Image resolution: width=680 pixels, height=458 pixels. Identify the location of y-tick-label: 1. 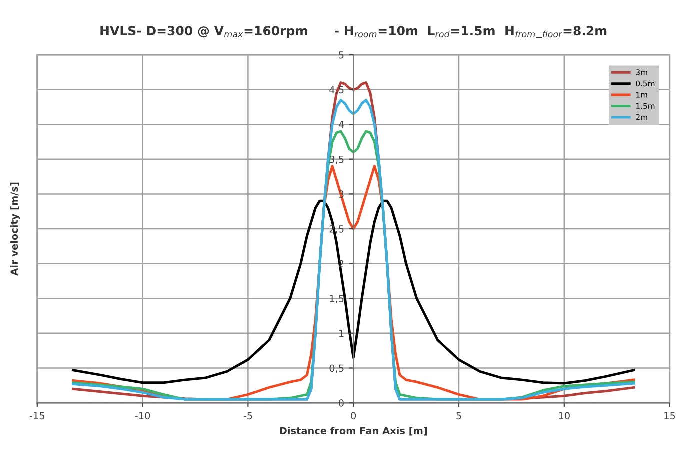
(341, 334).